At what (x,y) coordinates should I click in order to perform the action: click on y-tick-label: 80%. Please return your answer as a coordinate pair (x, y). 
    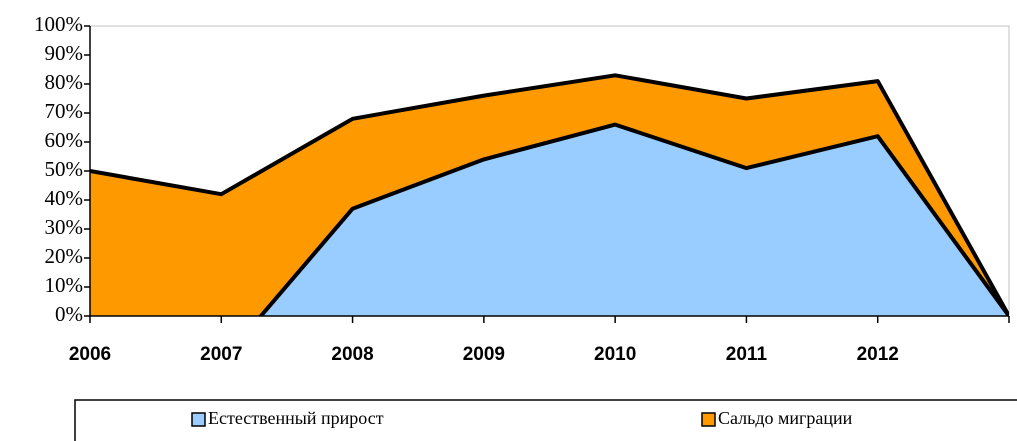
    Looking at the image, I should click on (64, 82).